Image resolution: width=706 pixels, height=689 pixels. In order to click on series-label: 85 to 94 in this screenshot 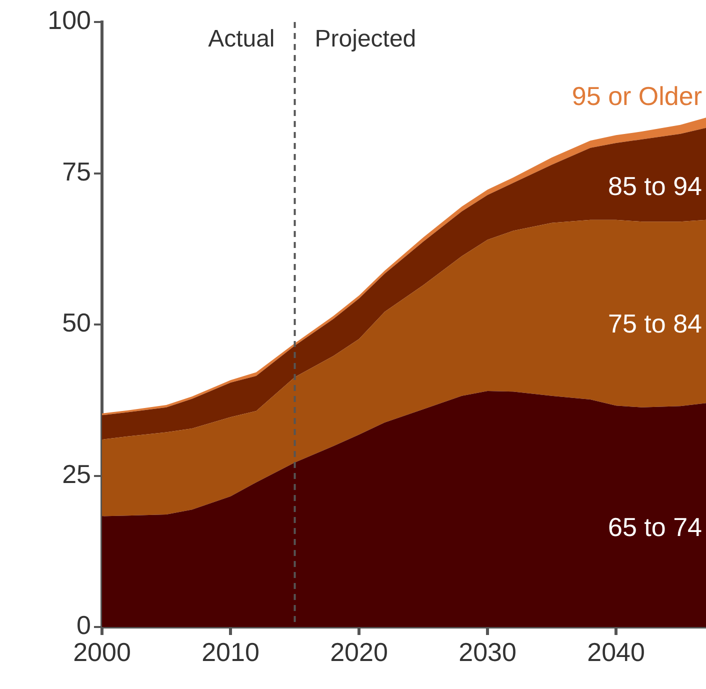, I will do `click(655, 186)`.